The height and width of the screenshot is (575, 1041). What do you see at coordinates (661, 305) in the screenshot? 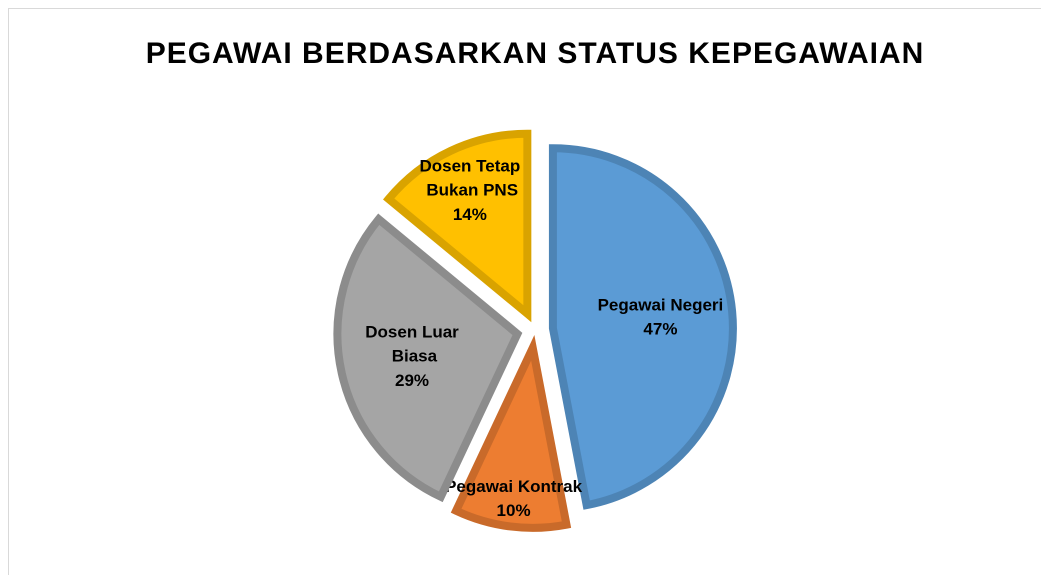
I see `slice-category-label: Pegawai Negeri` at bounding box center [661, 305].